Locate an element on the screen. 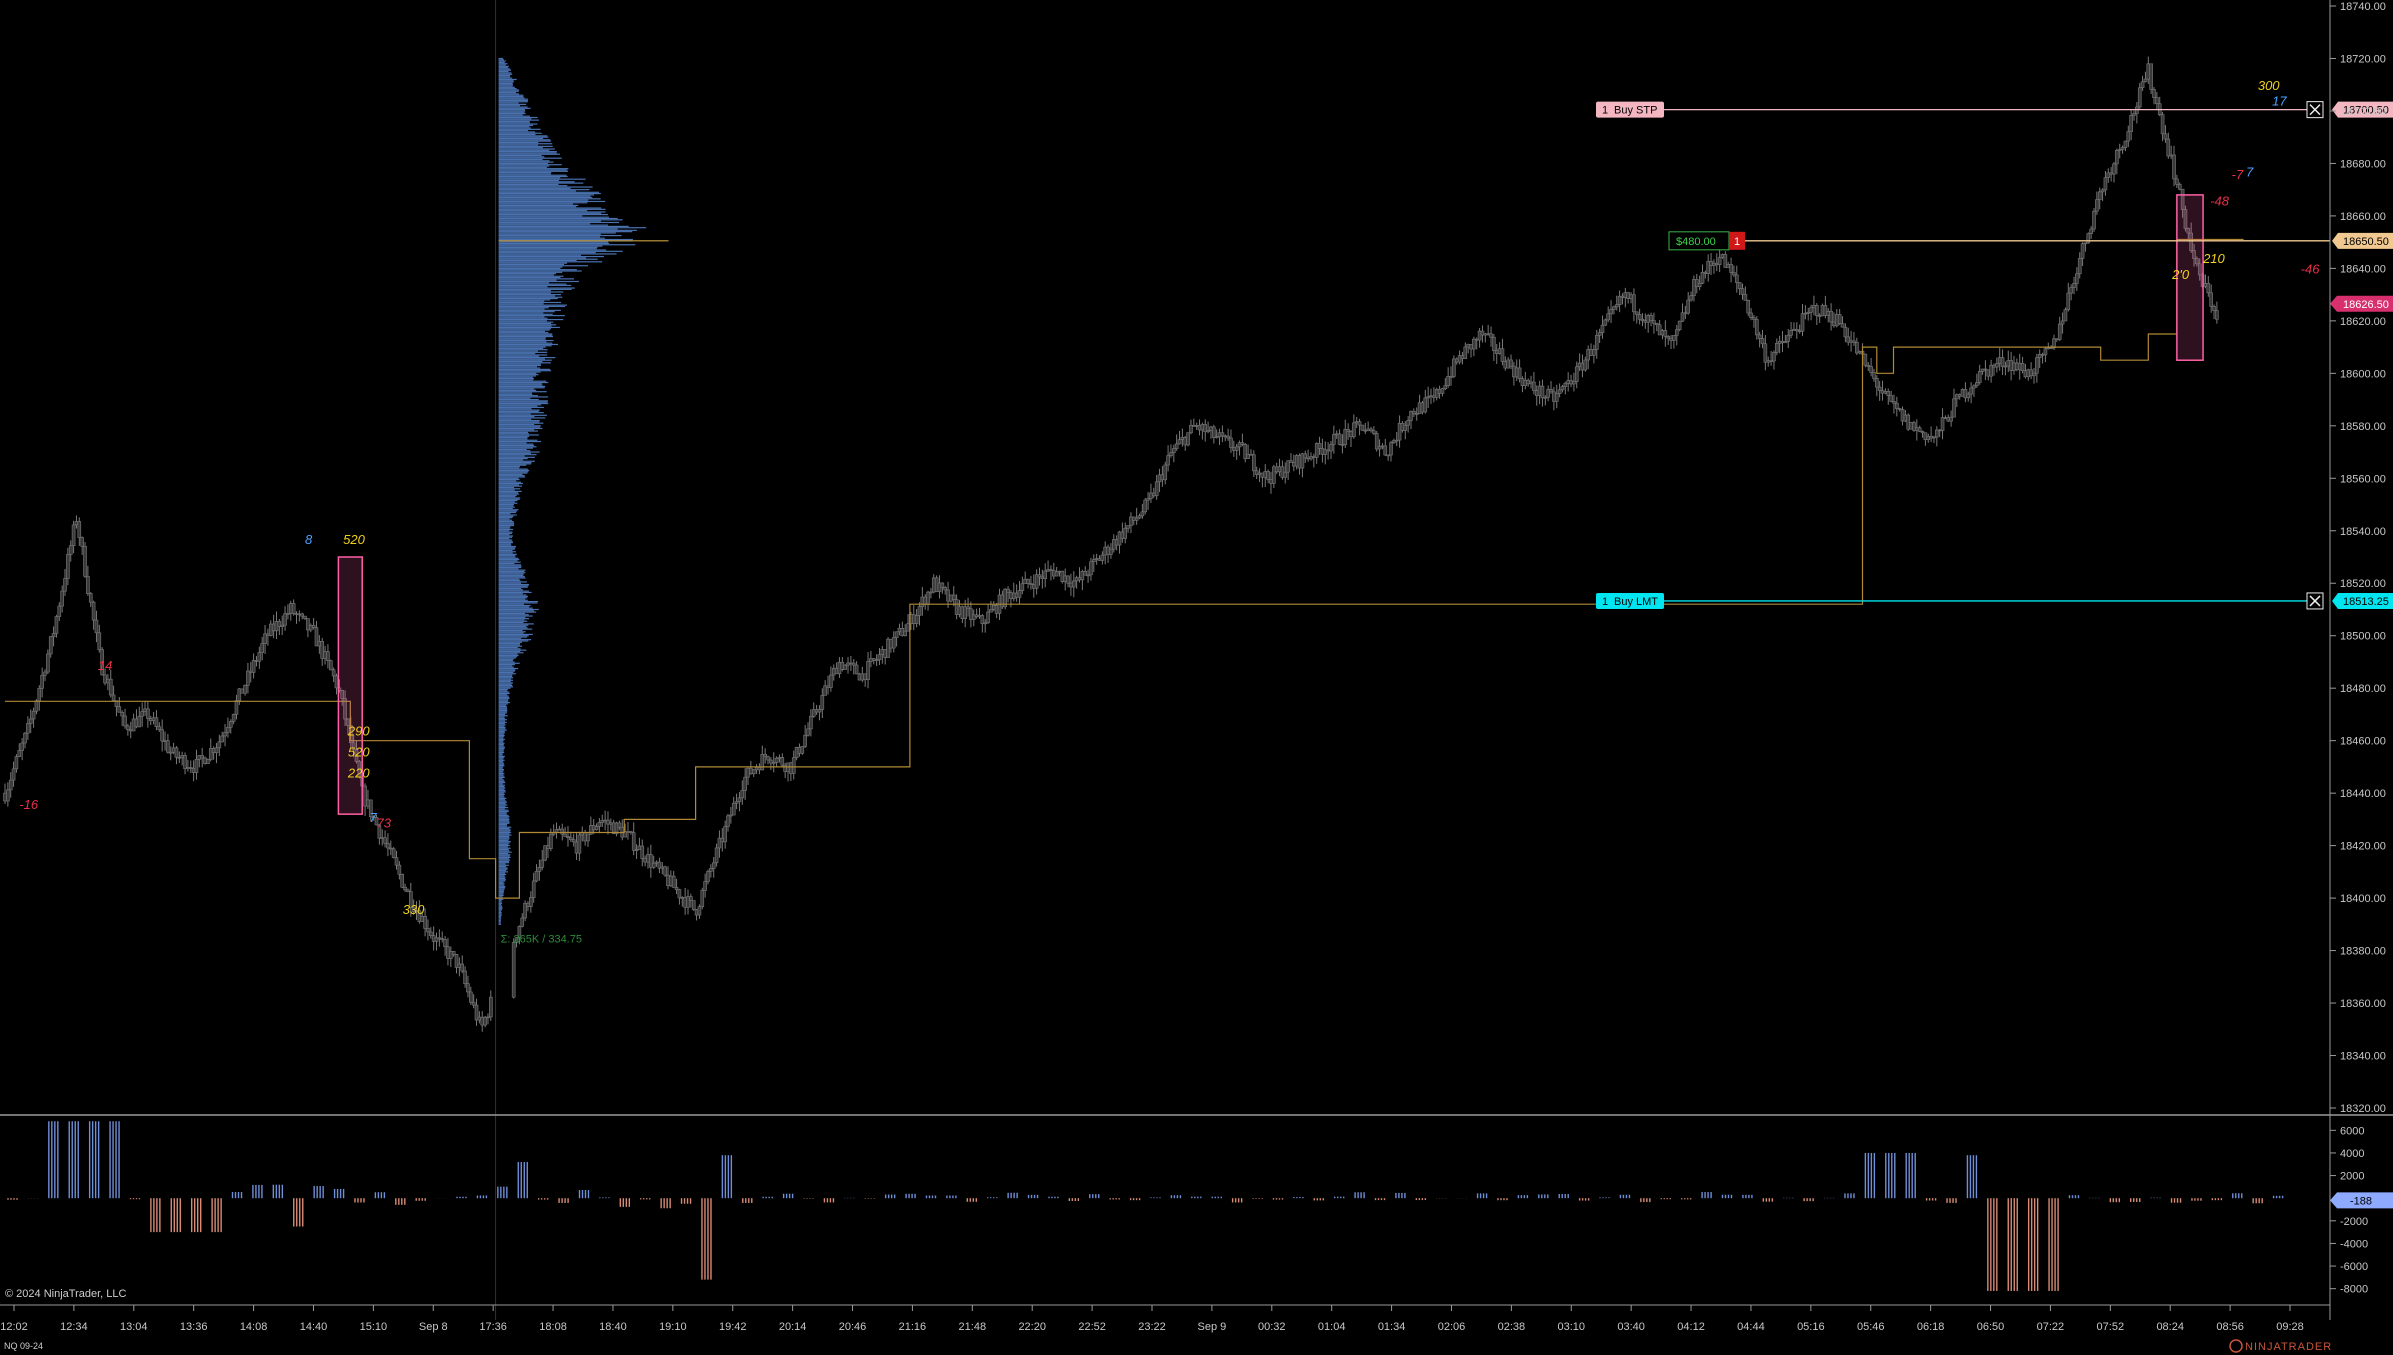 The image size is (2393, 1355). order-label: Buy LMT is located at coordinates (1636, 602).